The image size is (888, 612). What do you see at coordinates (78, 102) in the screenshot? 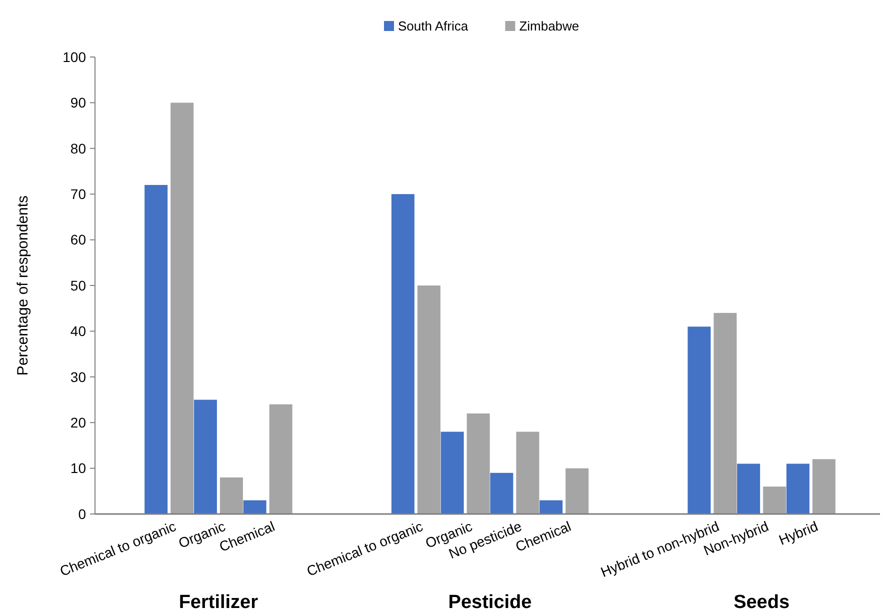
I see `y-tick-label: 90` at bounding box center [78, 102].